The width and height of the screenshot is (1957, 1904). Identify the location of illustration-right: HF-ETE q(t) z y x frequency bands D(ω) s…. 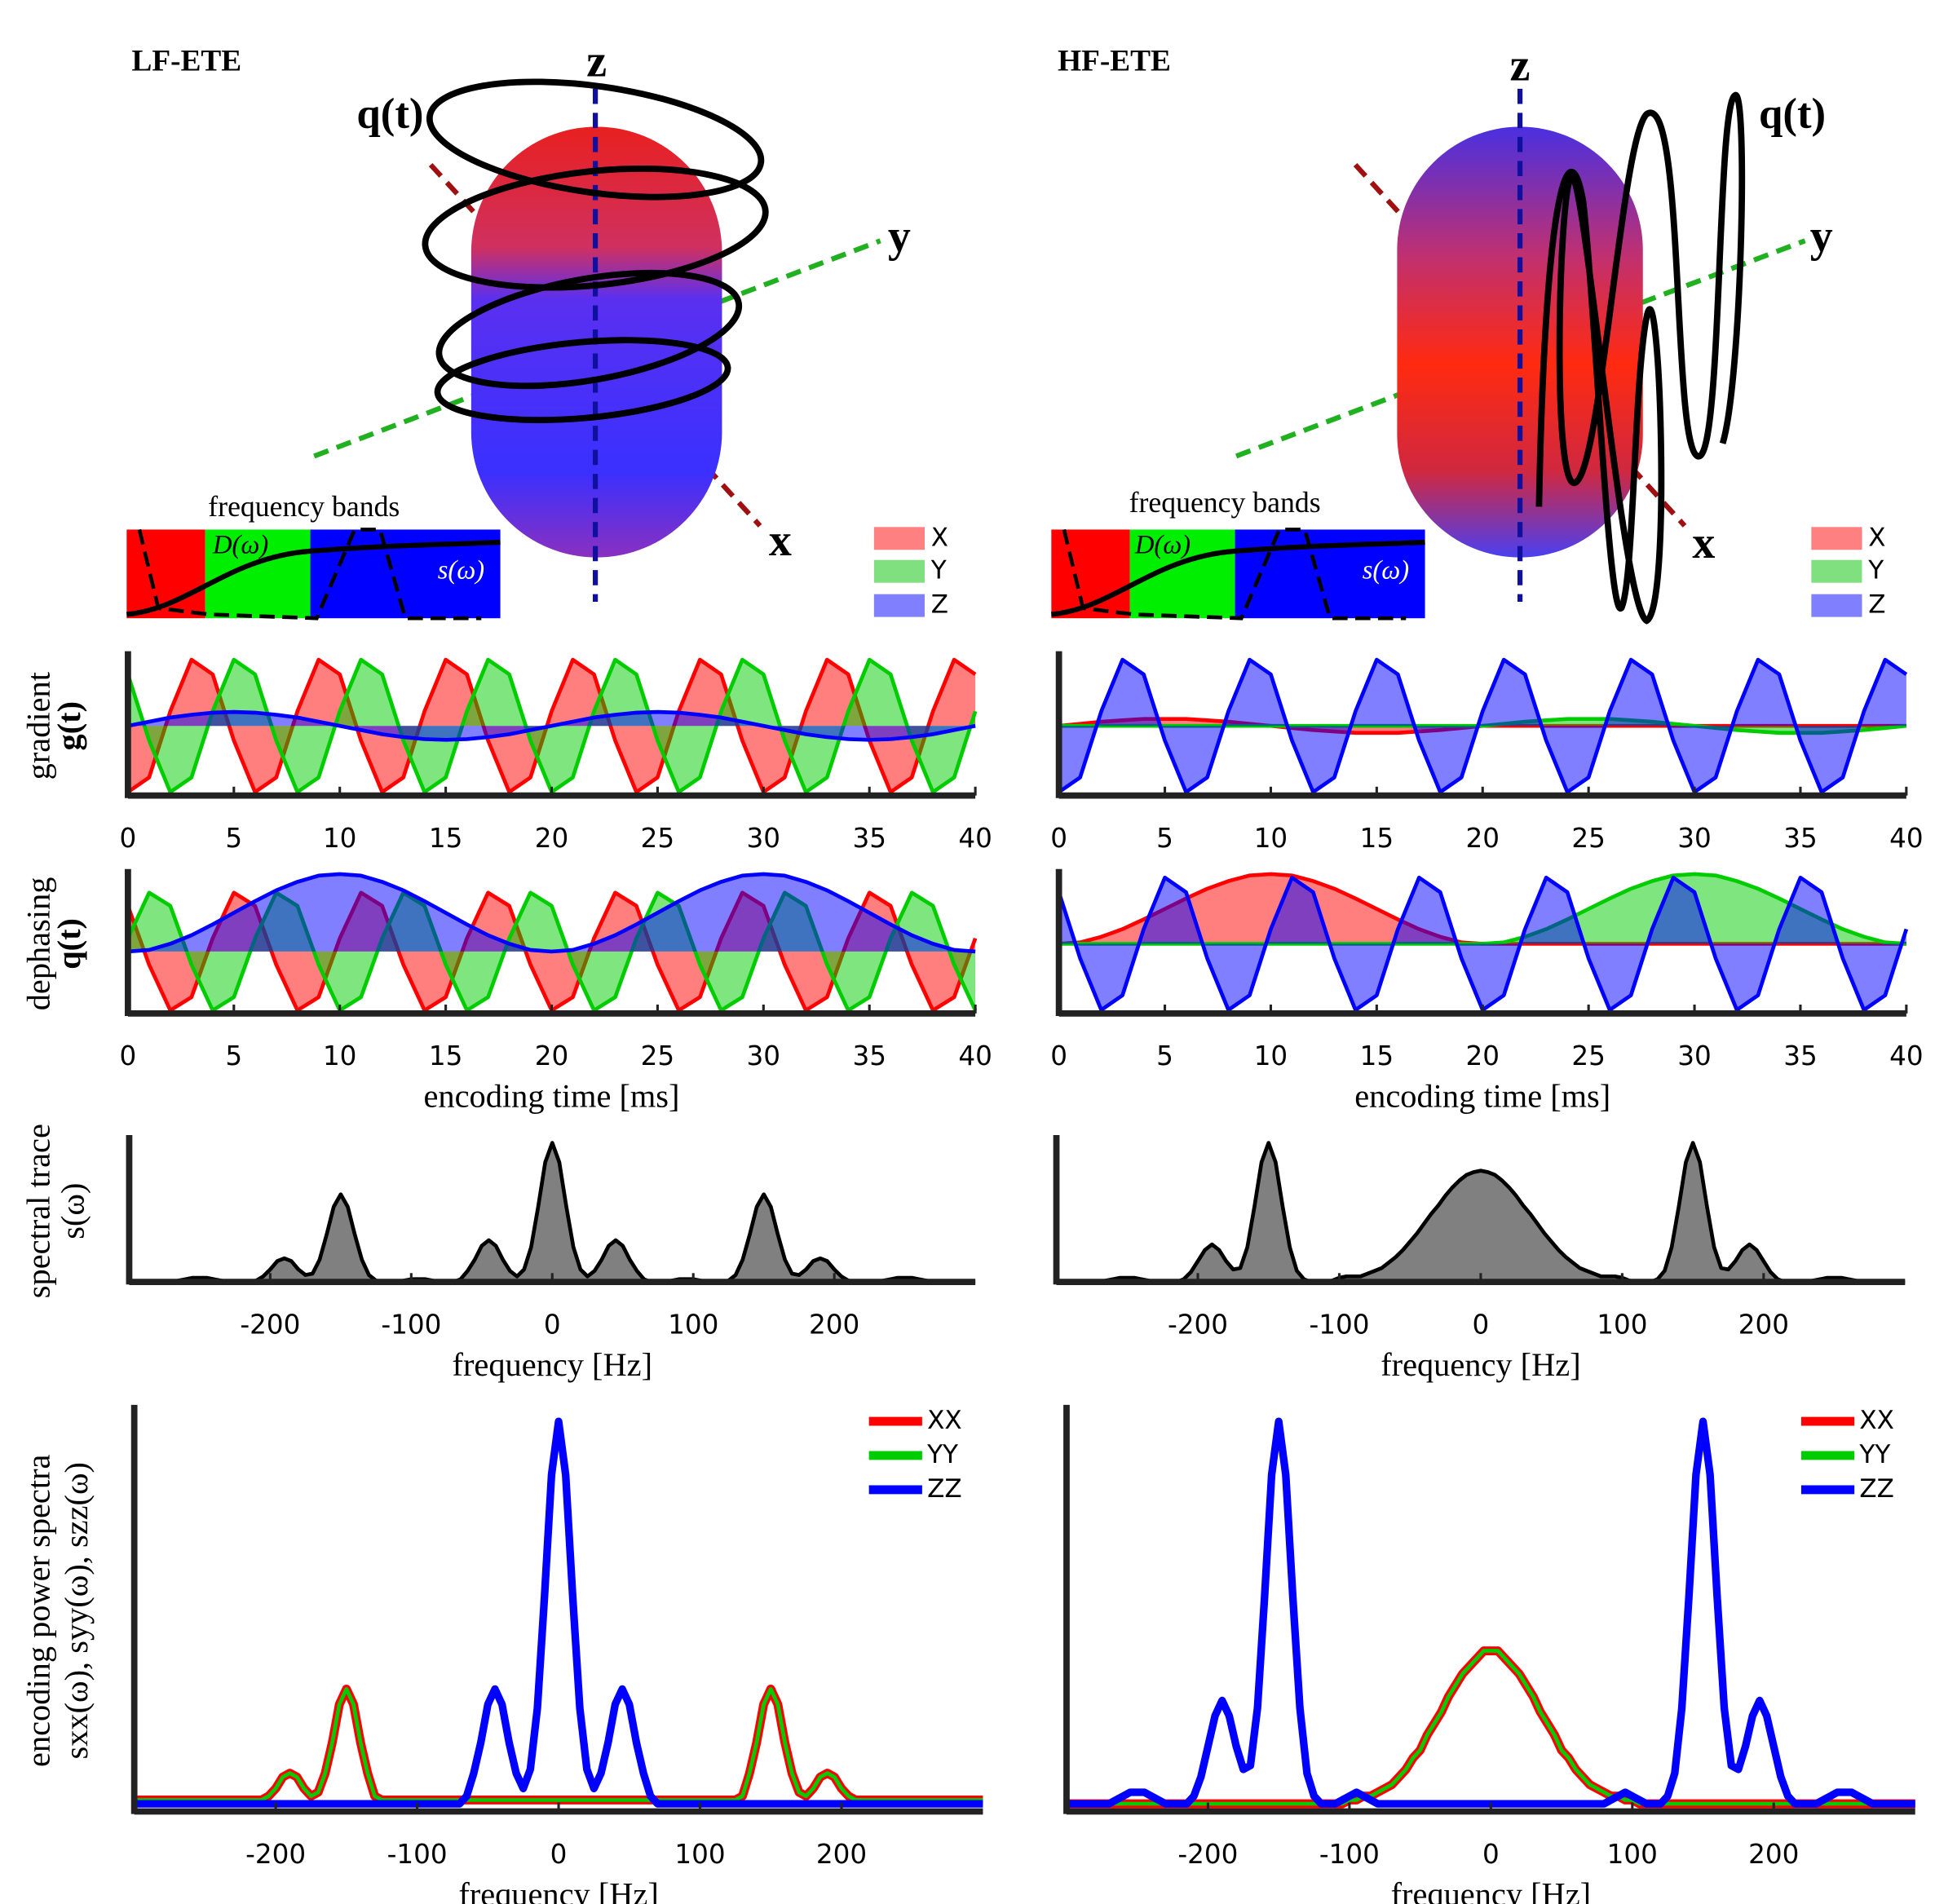
(1468, 333).